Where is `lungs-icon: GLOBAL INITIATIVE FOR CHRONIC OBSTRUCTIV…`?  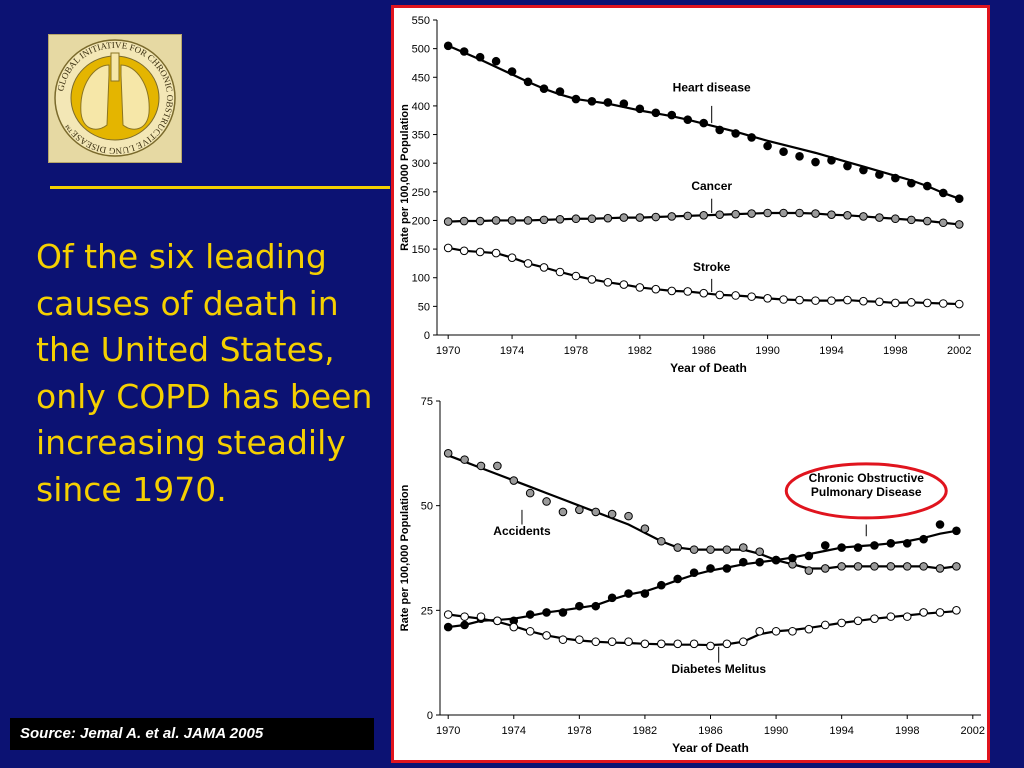 lungs-icon: GLOBAL INITIATIVE FOR CHRONIC OBSTRUCTIV… is located at coordinates (115, 98).